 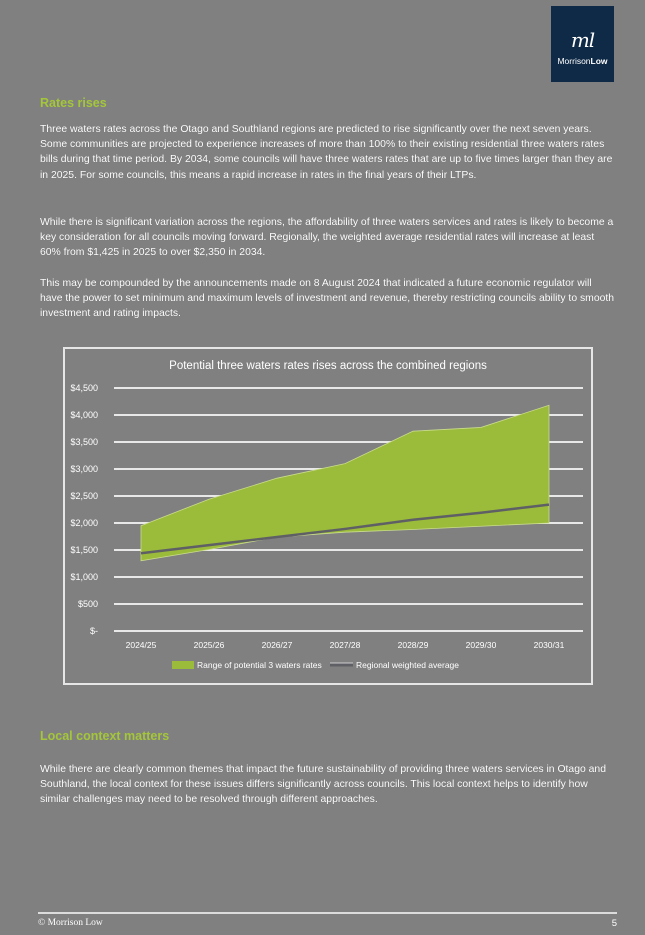 I want to click on heading-rates-rises: Rates rises, so click(x=73, y=103).